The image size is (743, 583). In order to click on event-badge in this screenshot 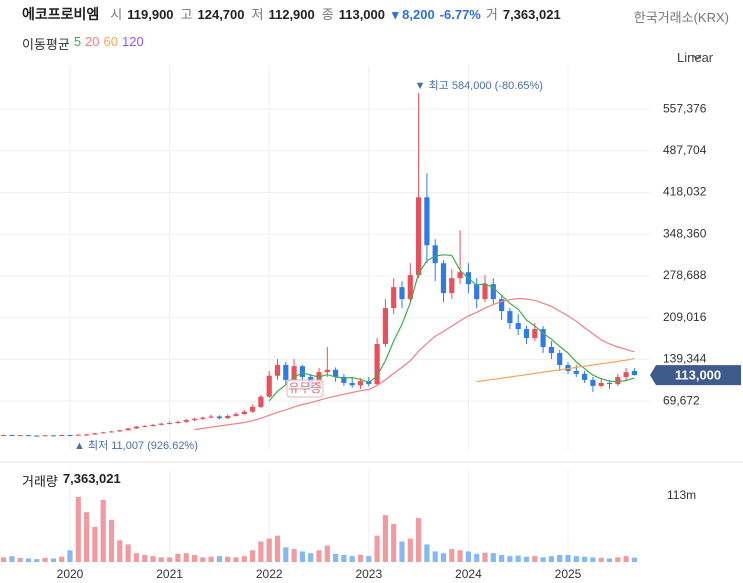, I will do `click(305, 388)`.